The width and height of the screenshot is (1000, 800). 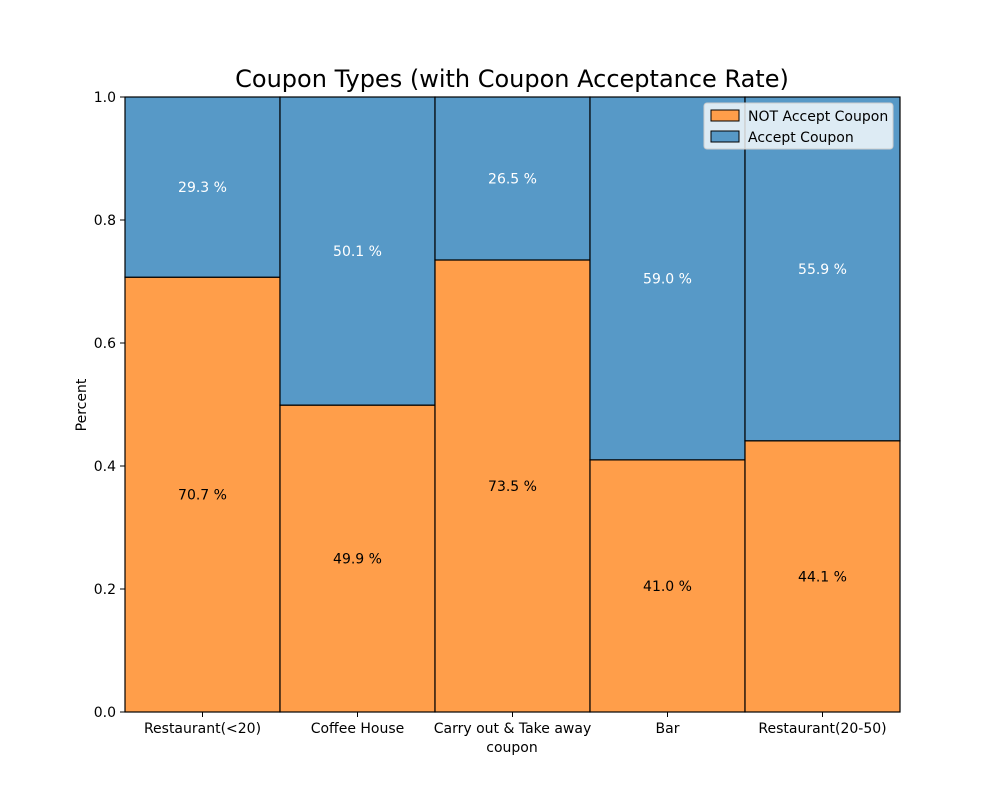 What do you see at coordinates (105, 221) in the screenshot?
I see `y-tick-label: 0.8` at bounding box center [105, 221].